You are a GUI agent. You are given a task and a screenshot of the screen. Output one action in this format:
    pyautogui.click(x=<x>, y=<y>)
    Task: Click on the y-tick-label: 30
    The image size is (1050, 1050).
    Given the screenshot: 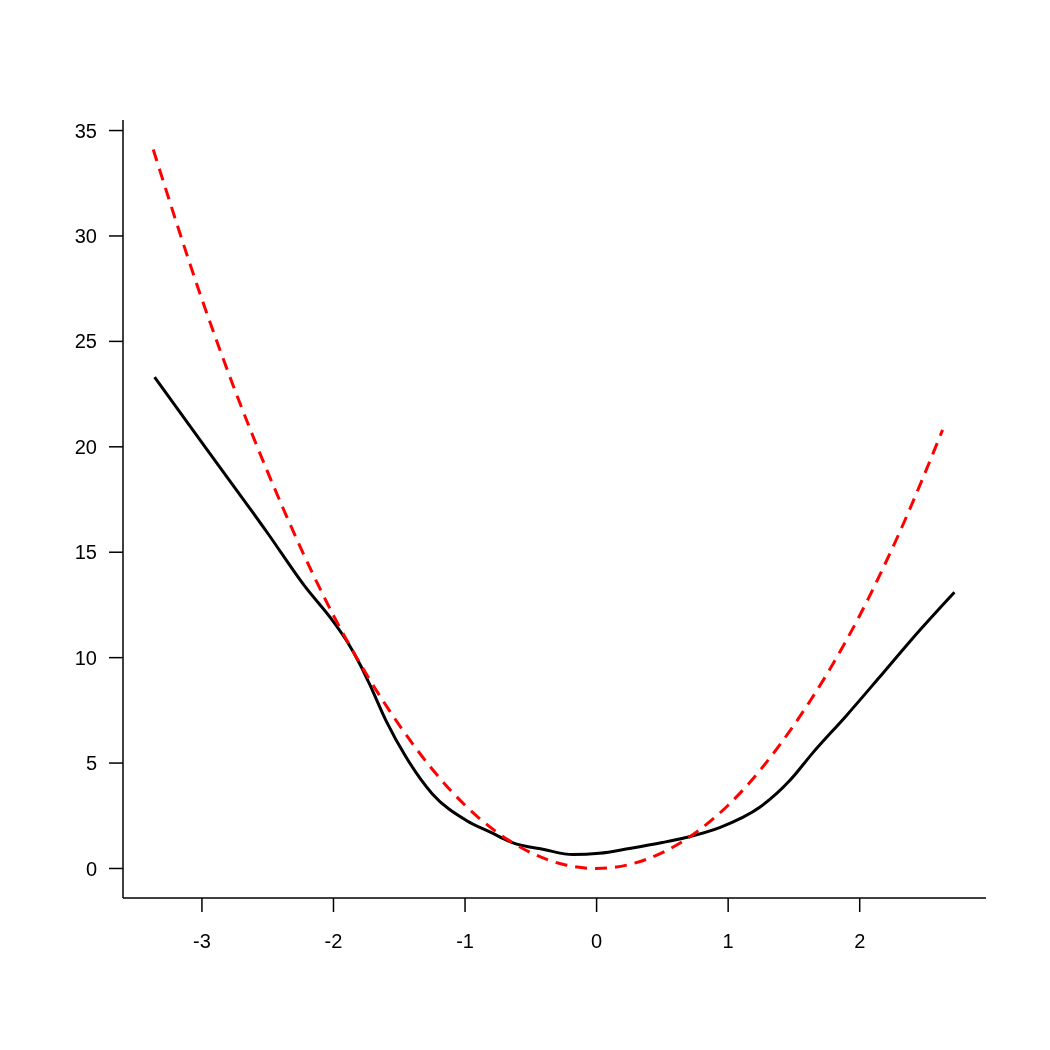 What is the action you would take?
    pyautogui.click(x=85, y=236)
    